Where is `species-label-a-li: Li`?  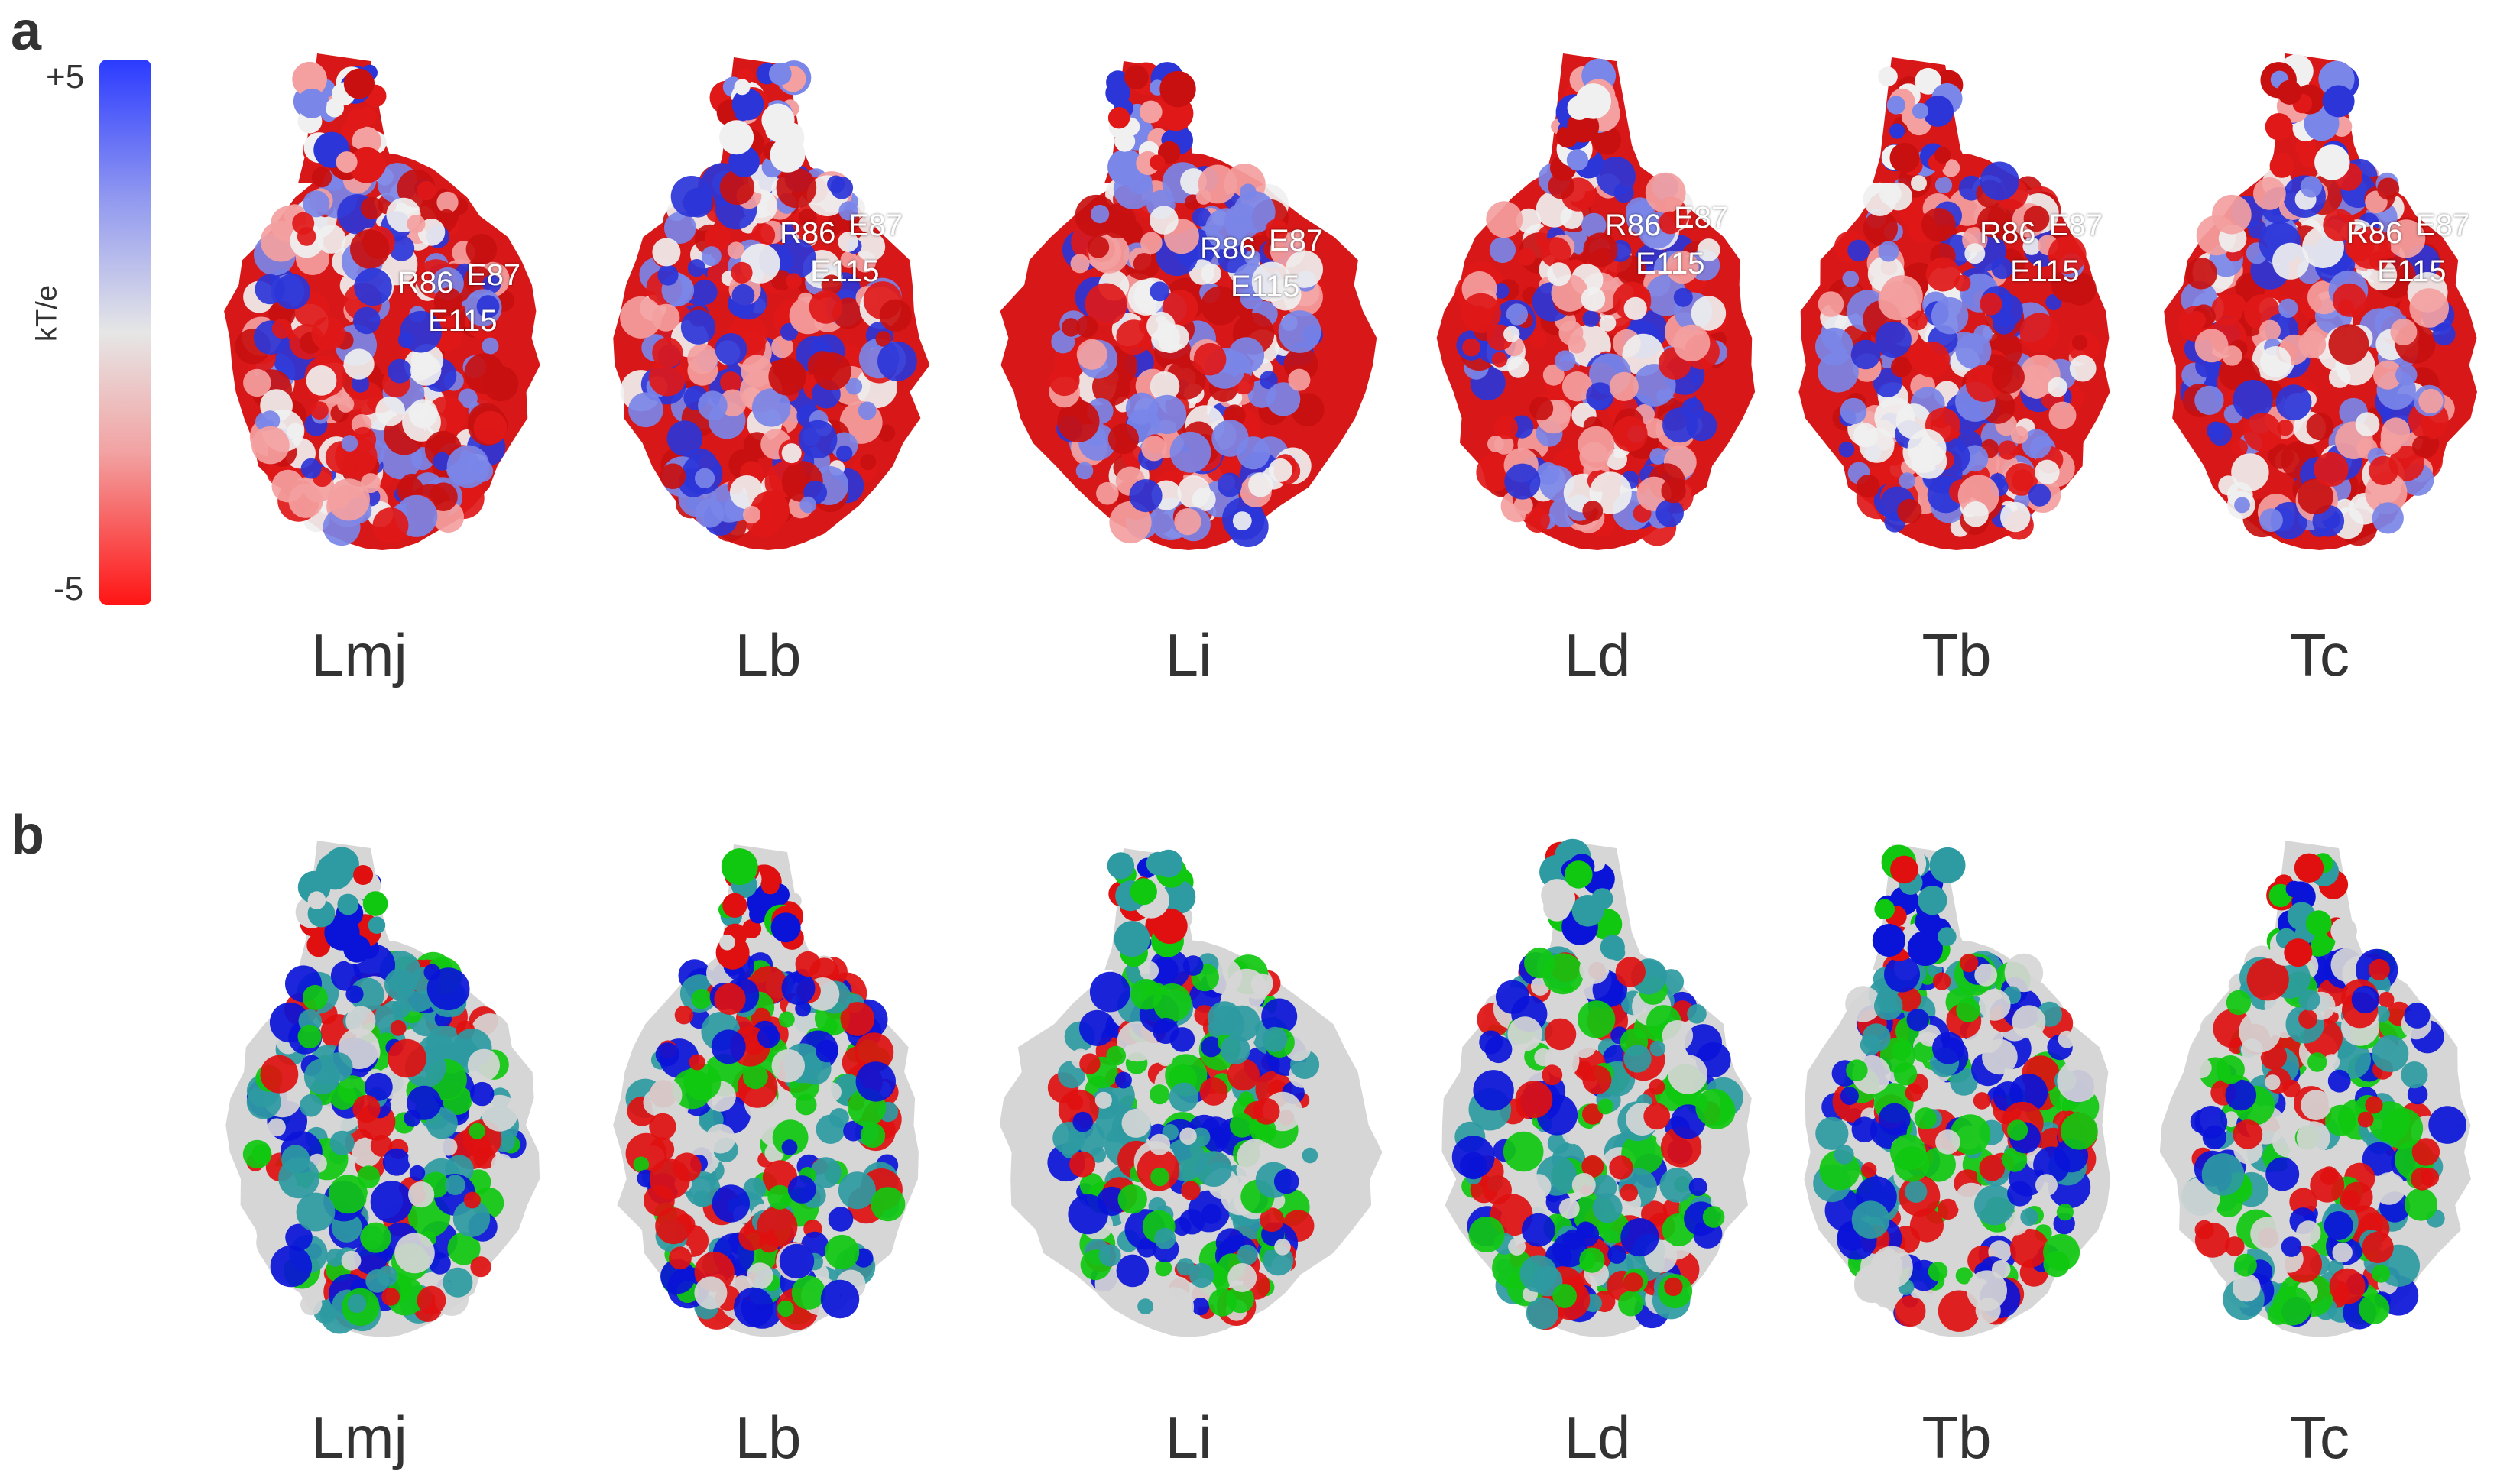
species-label-a-li: Li is located at coordinates (1188, 655).